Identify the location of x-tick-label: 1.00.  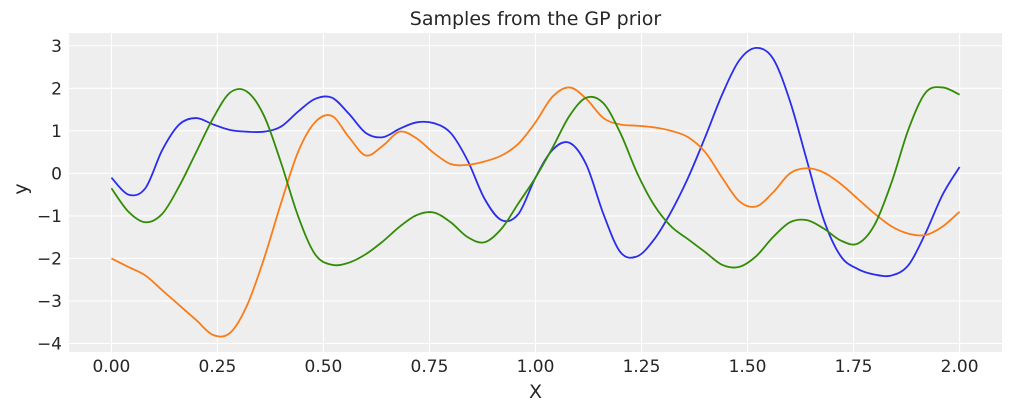
(536, 367).